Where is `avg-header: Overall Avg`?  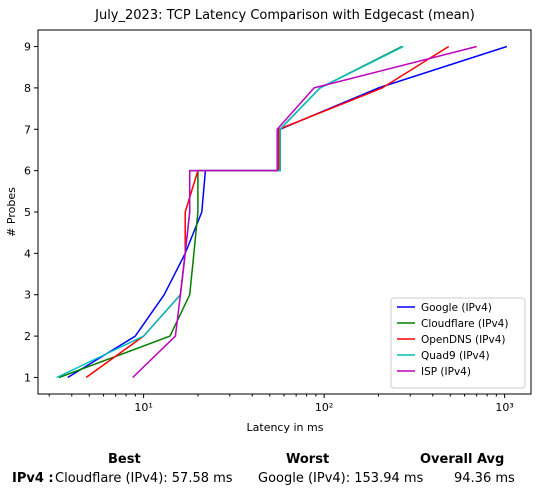
avg-header: Overall Avg is located at coordinates (462, 459).